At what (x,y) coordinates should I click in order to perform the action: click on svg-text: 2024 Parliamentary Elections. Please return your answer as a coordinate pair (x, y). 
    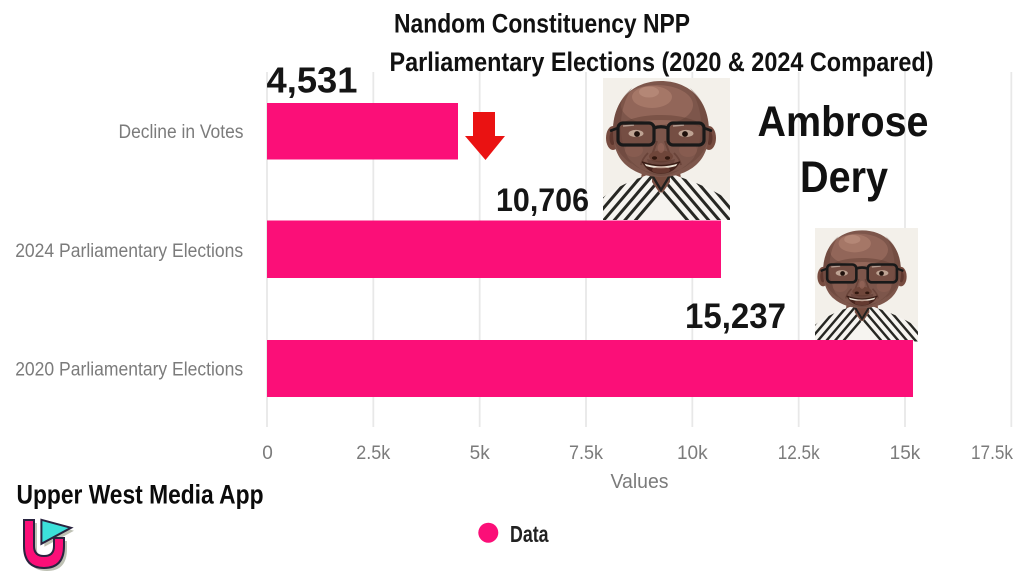
    Looking at the image, I should click on (129, 251).